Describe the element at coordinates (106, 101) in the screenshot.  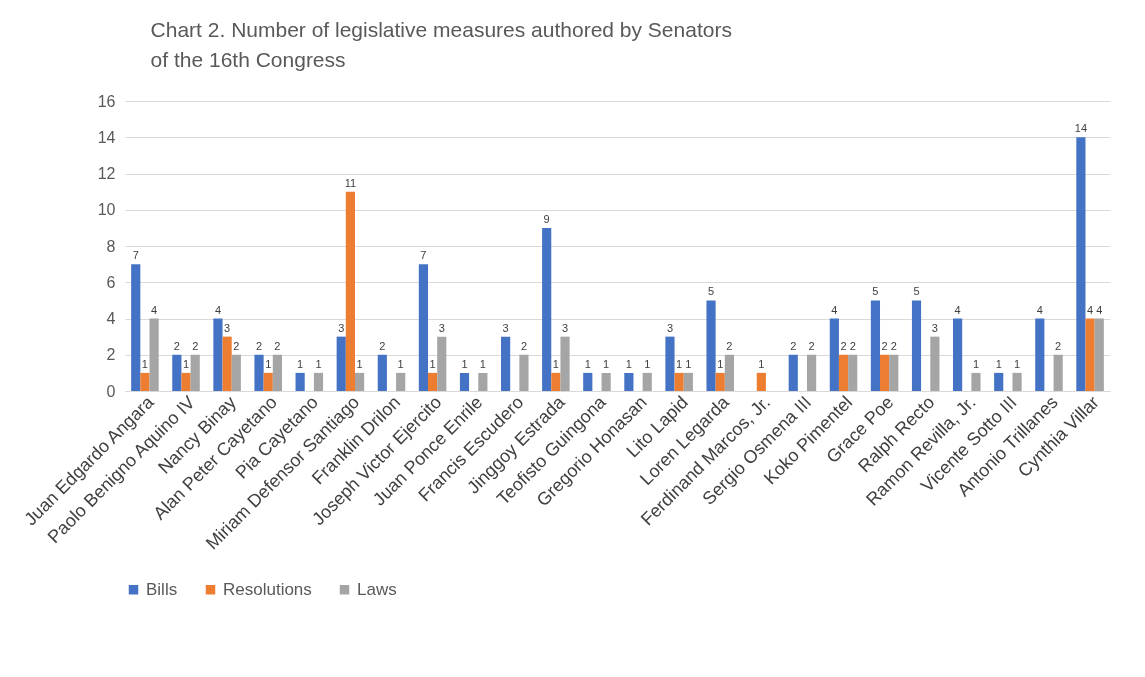
I see `y-tick-label: 16` at that location.